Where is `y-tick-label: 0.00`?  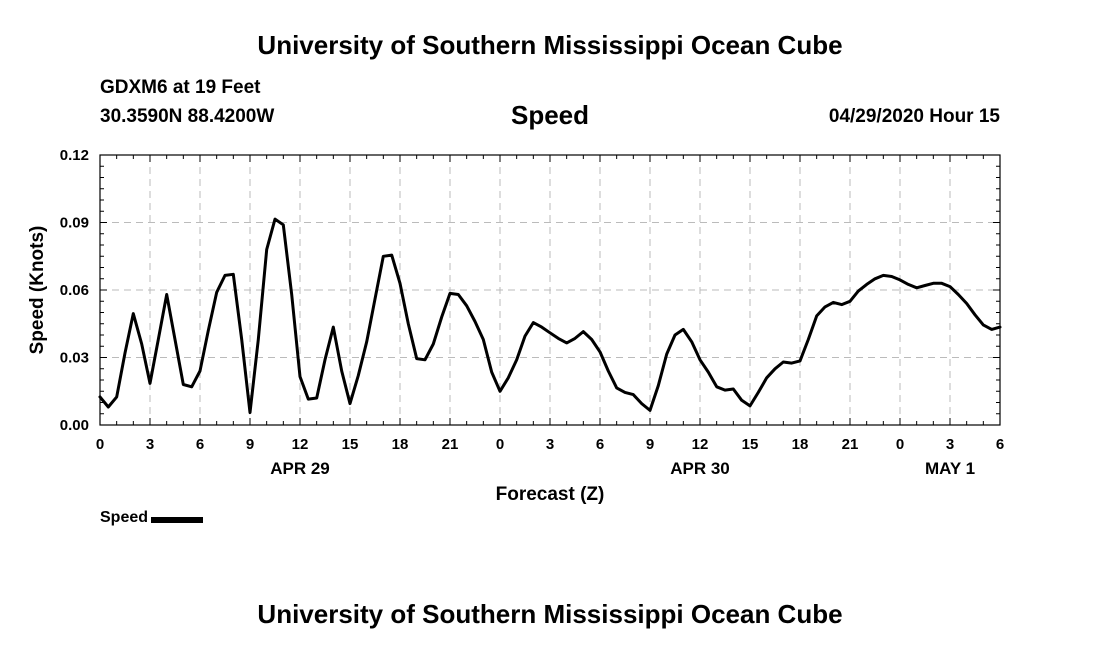 y-tick-label: 0.00 is located at coordinates (74, 425).